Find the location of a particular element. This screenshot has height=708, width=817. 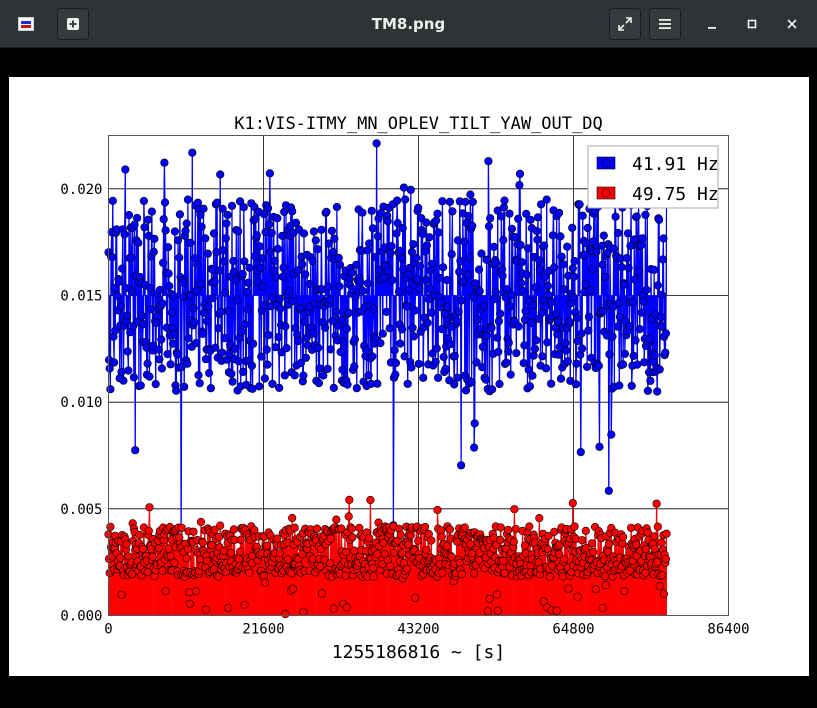

maximize-icon is located at coordinates (752, 24).